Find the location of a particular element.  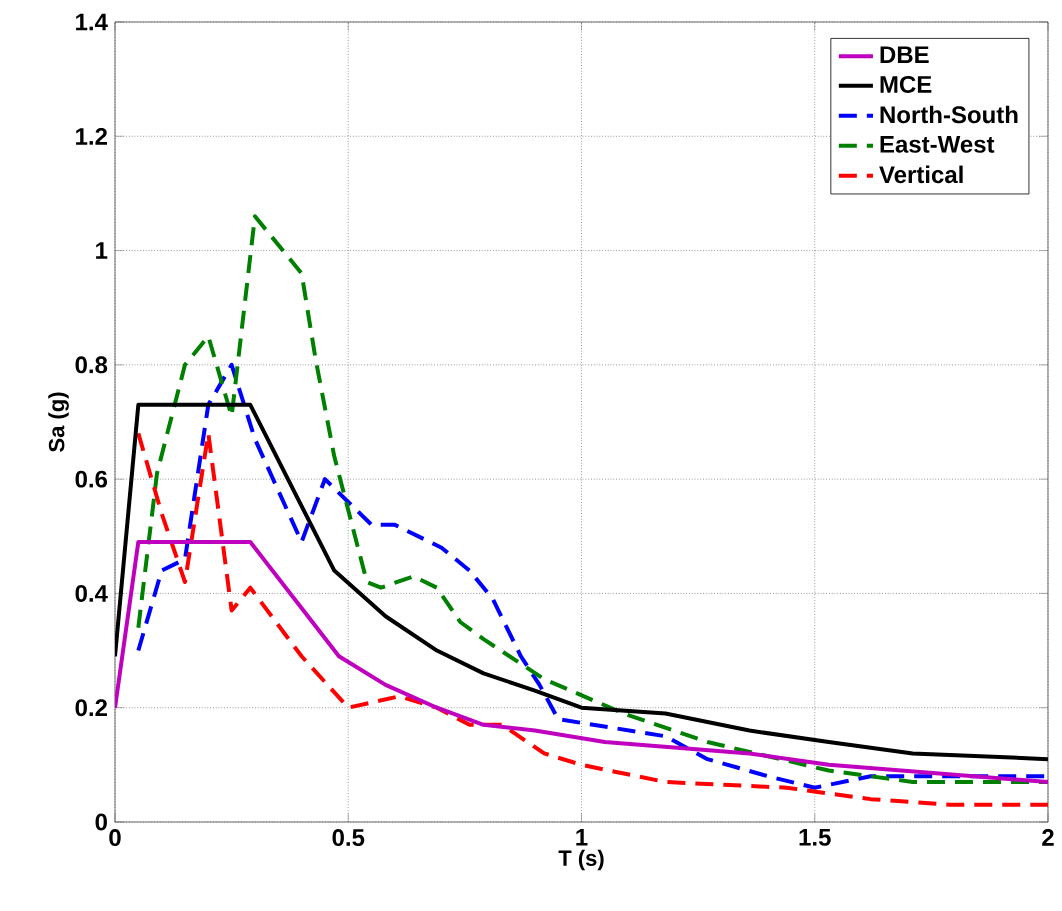

legend-label: North-South is located at coordinates (949, 114).